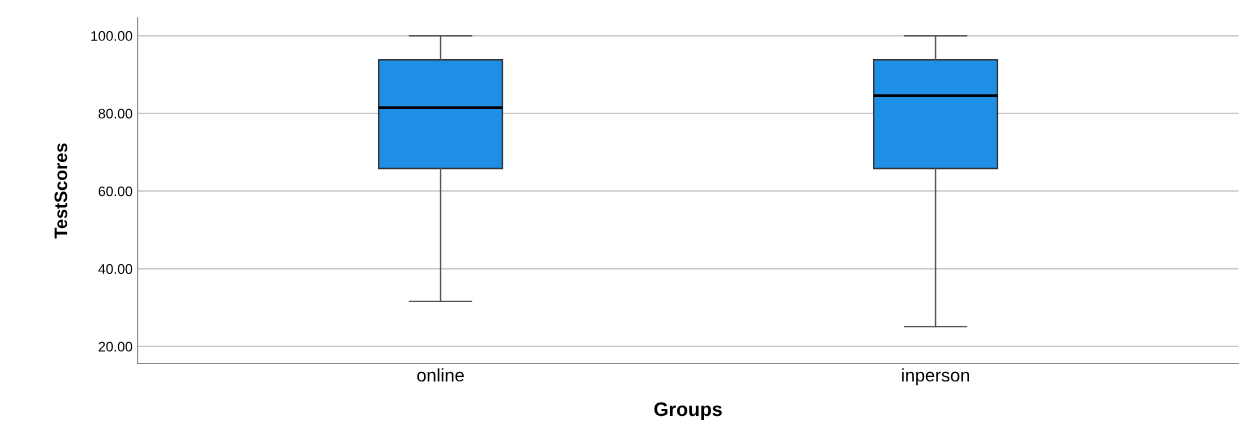  I want to click on y-tick-label: 60.00, so click(115, 191).